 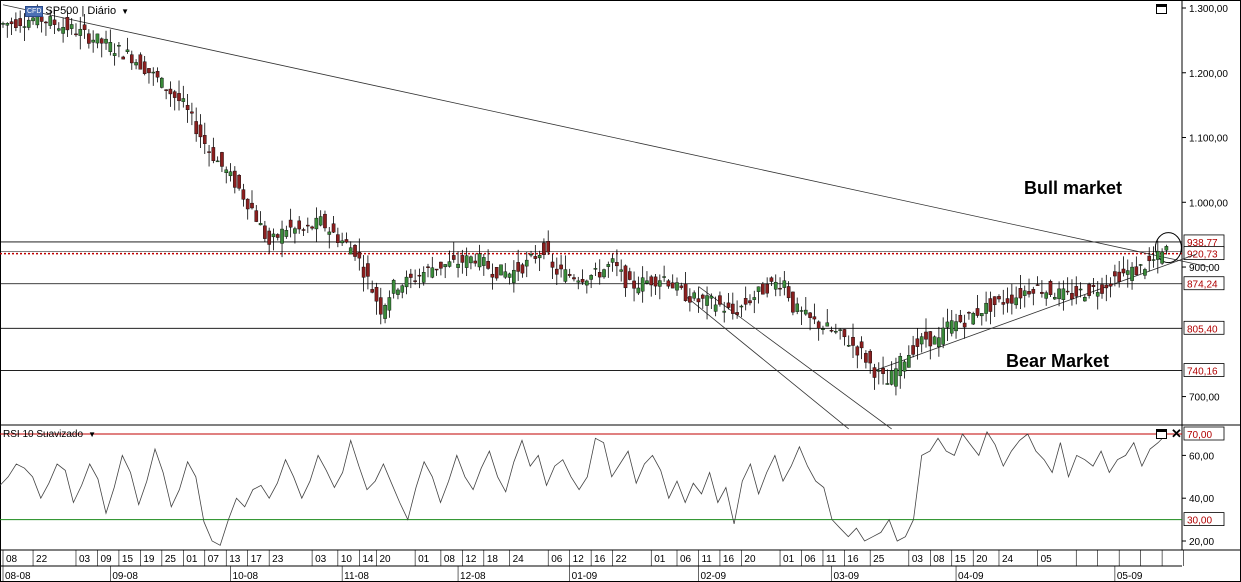 What do you see at coordinates (1202, 285) in the screenshot?
I see `level-label: 874,24` at bounding box center [1202, 285].